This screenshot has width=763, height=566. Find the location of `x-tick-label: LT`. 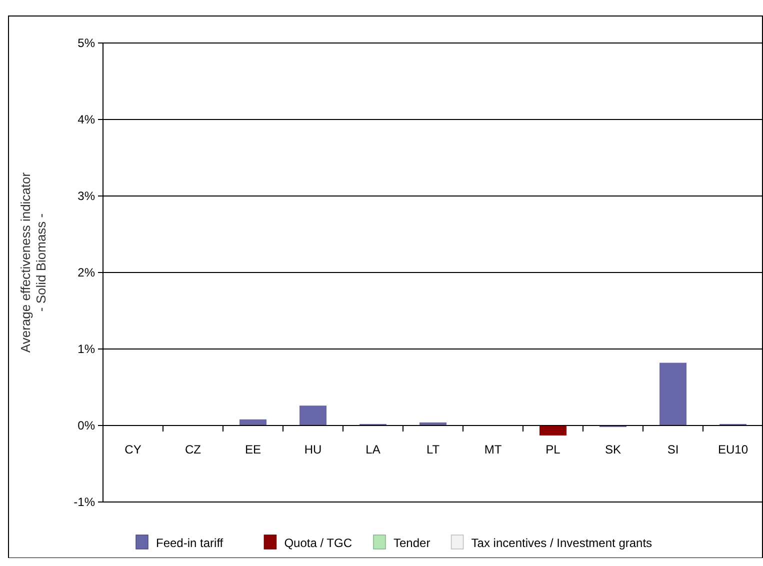

x-tick-label: LT is located at coordinates (433, 449).